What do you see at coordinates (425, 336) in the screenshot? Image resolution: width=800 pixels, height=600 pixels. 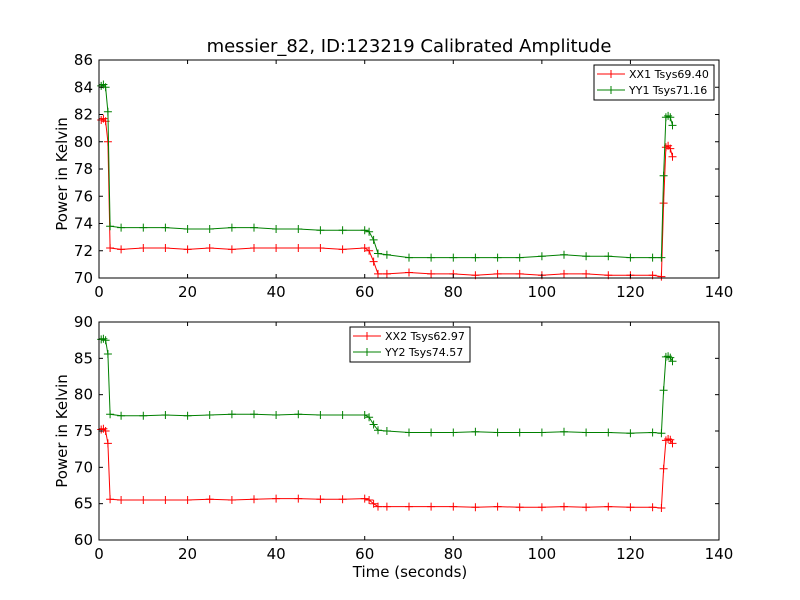 I see `bottom-legend-label-xx2: XX2 Tsys62.97` at bounding box center [425, 336].